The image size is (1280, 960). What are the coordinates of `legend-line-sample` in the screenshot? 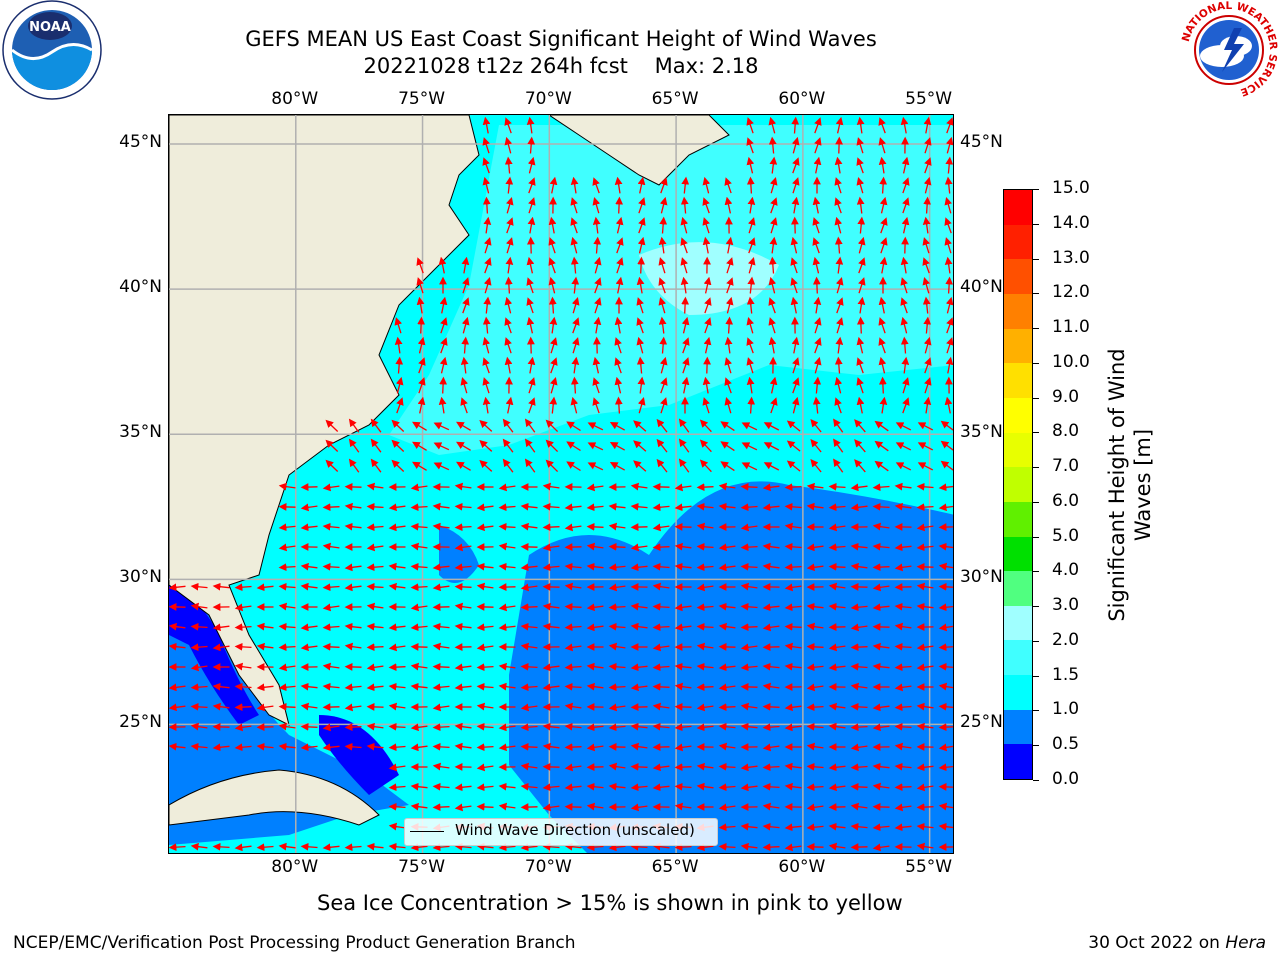 It's located at (427, 831).